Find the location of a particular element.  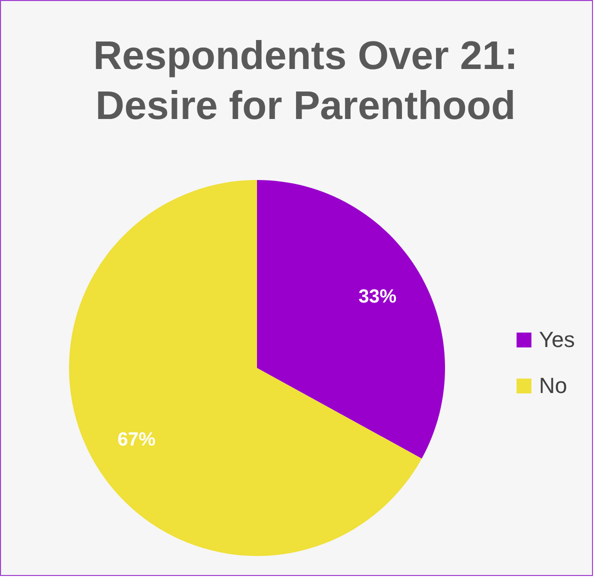

text: Desire for Parenthood is located at coordinates (305, 106).